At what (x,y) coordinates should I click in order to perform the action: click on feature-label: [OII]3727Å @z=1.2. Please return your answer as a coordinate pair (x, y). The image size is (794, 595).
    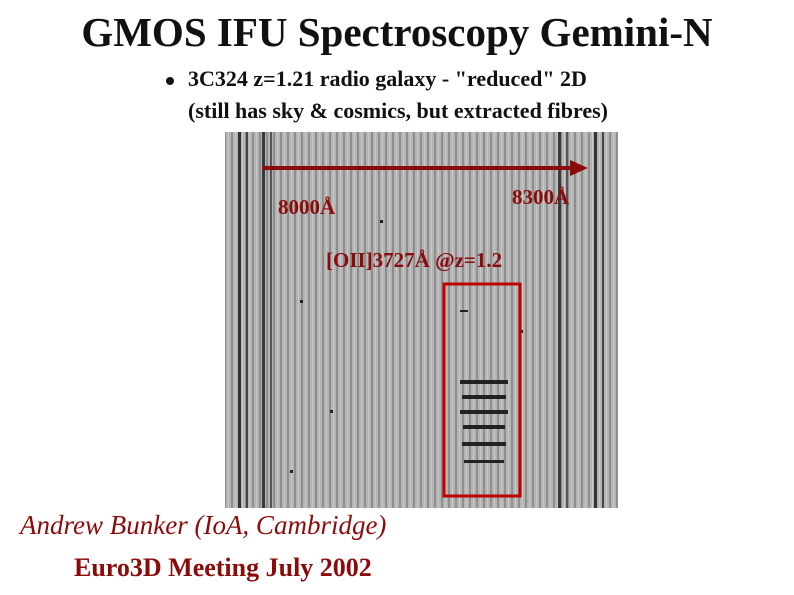
    Looking at the image, I should click on (414, 260).